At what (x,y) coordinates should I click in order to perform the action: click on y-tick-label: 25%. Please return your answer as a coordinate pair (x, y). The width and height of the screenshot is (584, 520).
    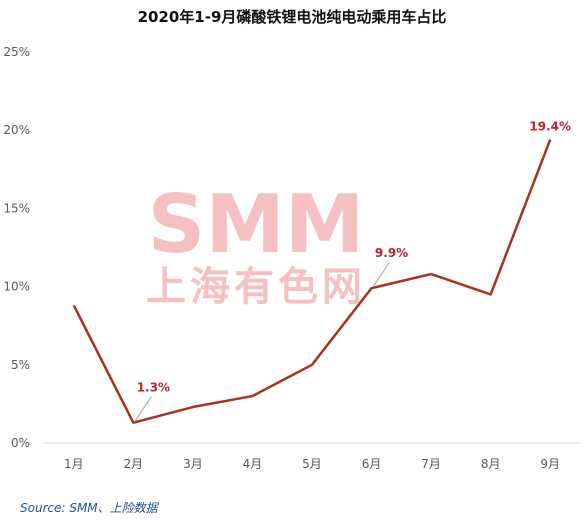
    Looking at the image, I should click on (16, 52).